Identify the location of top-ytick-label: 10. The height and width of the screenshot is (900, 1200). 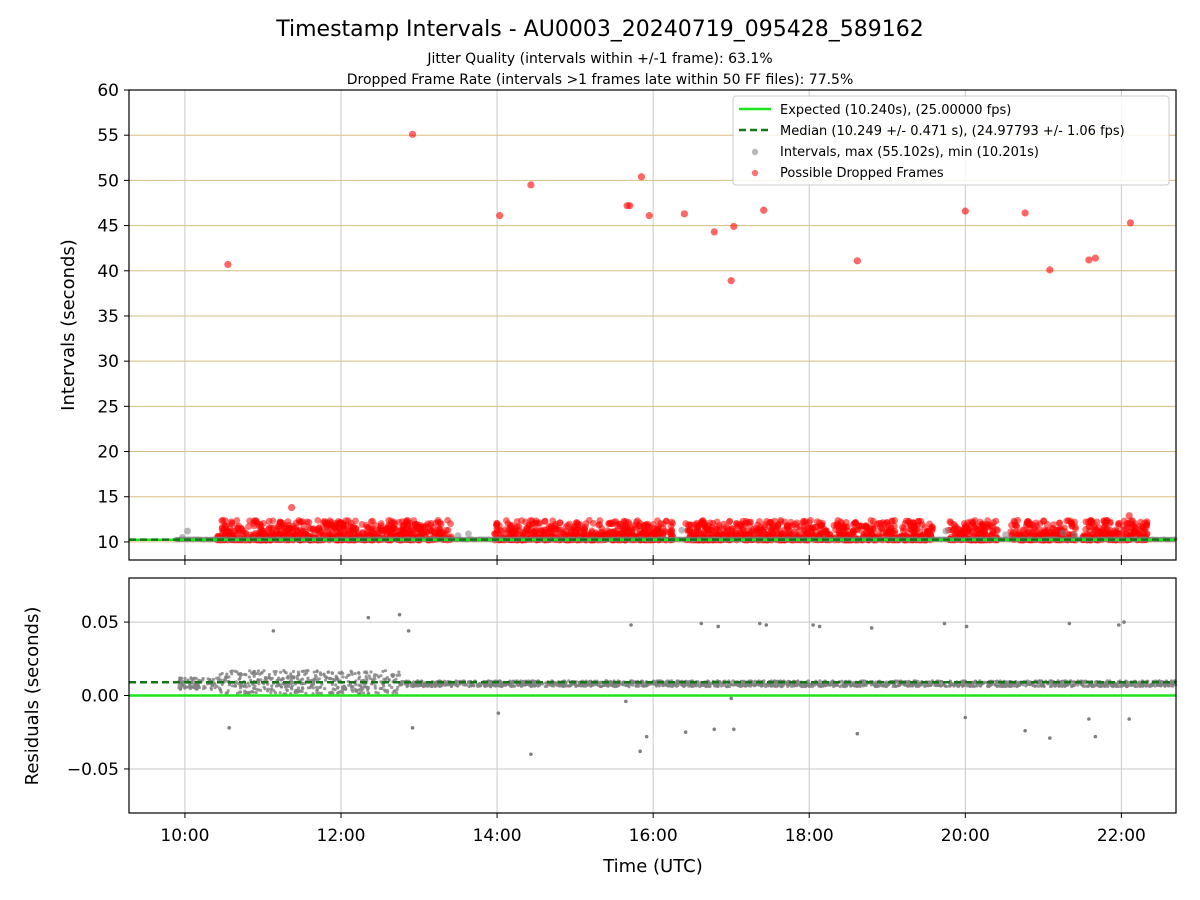
(108, 543).